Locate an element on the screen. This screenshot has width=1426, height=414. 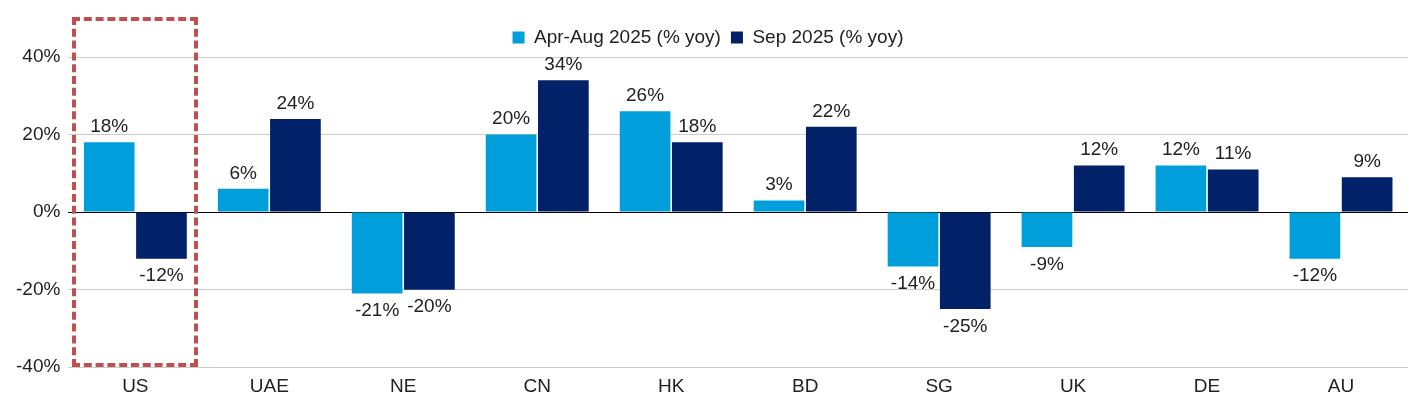
x-tick-label: AU is located at coordinates (1341, 385).